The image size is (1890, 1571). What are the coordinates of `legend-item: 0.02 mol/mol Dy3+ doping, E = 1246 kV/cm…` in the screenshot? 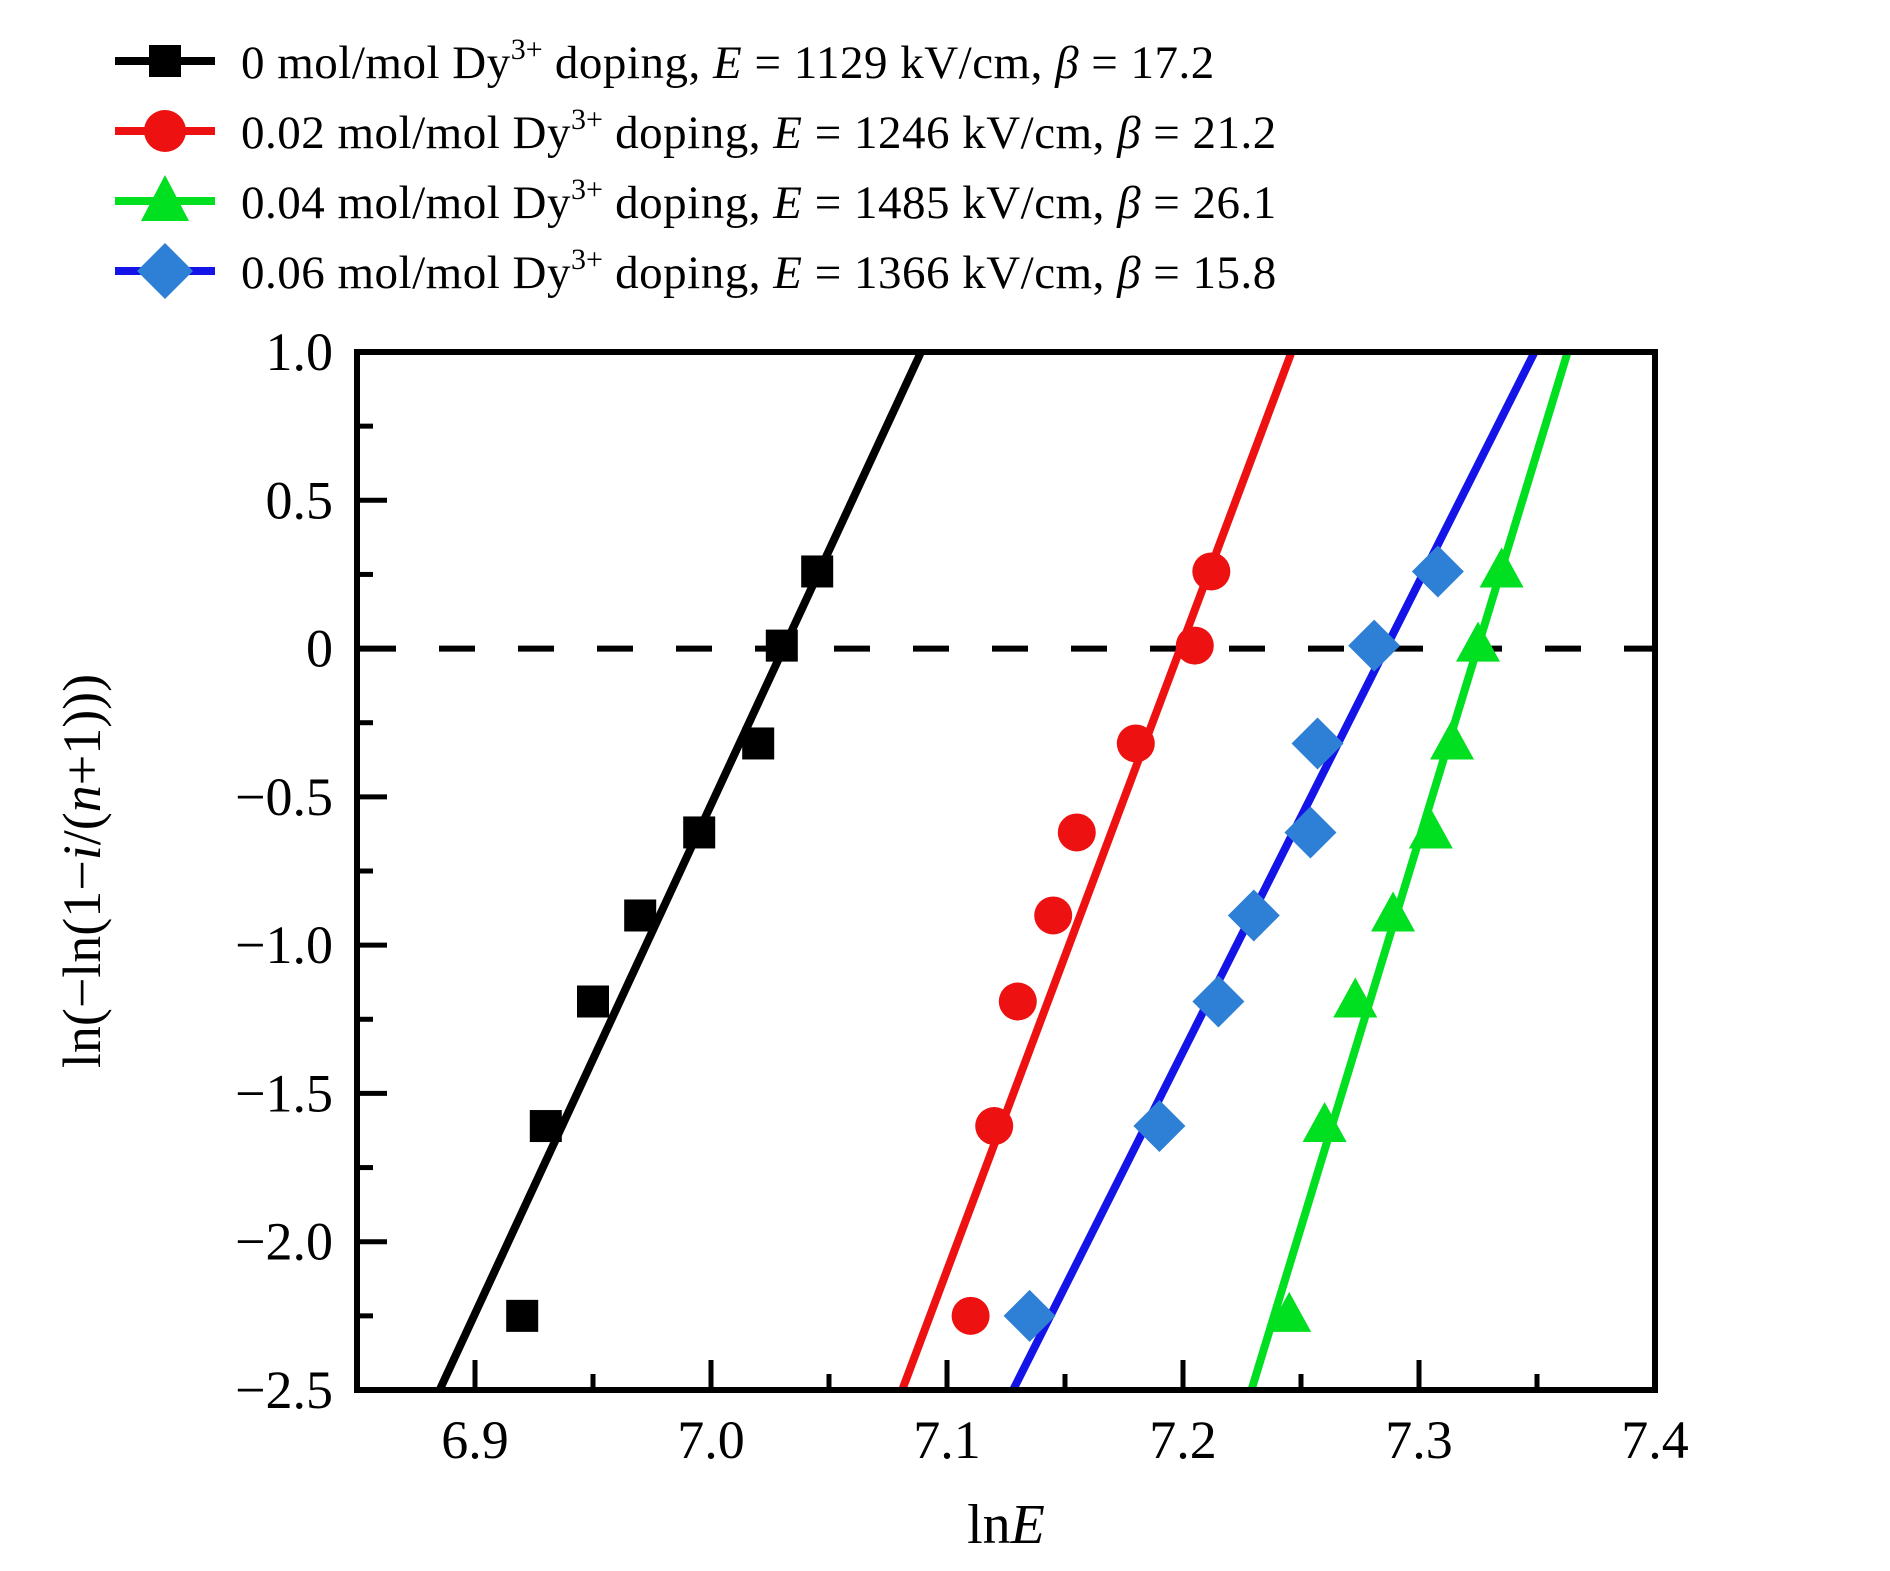 It's located at (695, 131).